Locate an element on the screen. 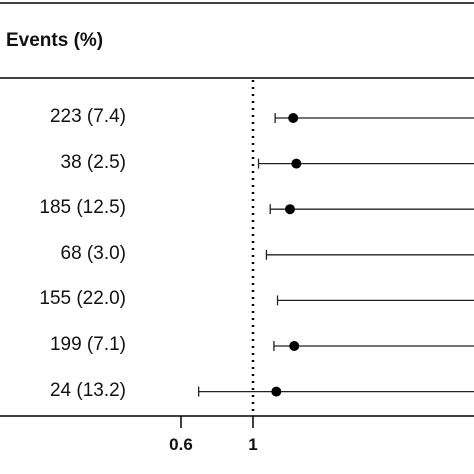  x-tick-label: 0.6 is located at coordinates (181, 444).